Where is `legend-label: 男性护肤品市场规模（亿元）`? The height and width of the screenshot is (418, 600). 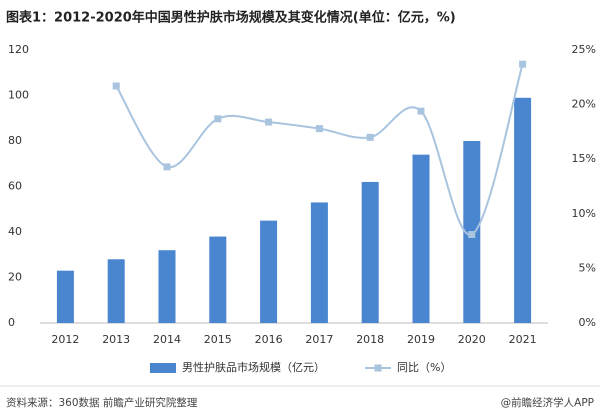
legend-label: 男性护肤品市场规模（亿元） is located at coordinates (253, 367).